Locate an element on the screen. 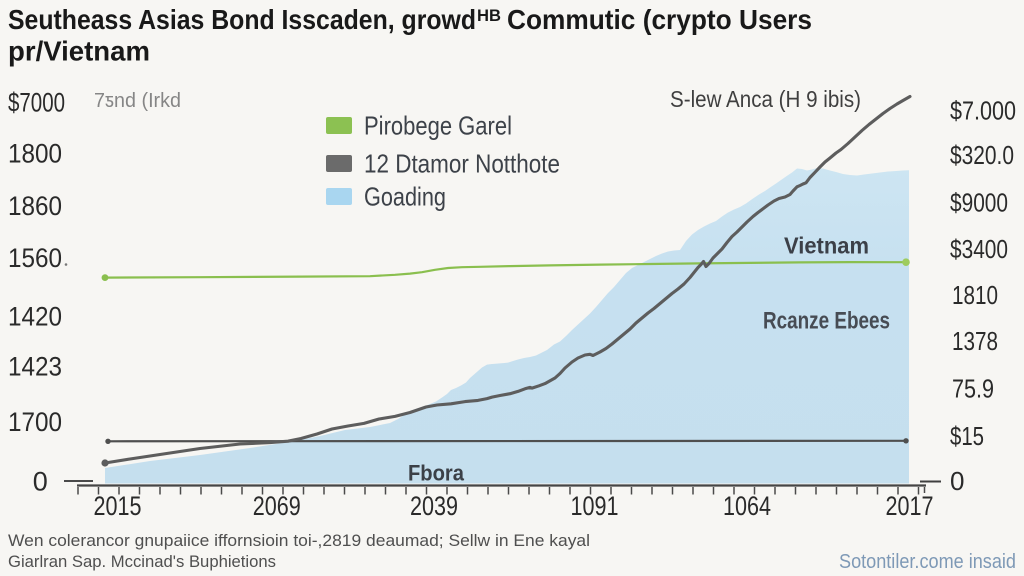 This screenshot has height=576, width=1024. svg-text: 1378 is located at coordinates (975, 341).